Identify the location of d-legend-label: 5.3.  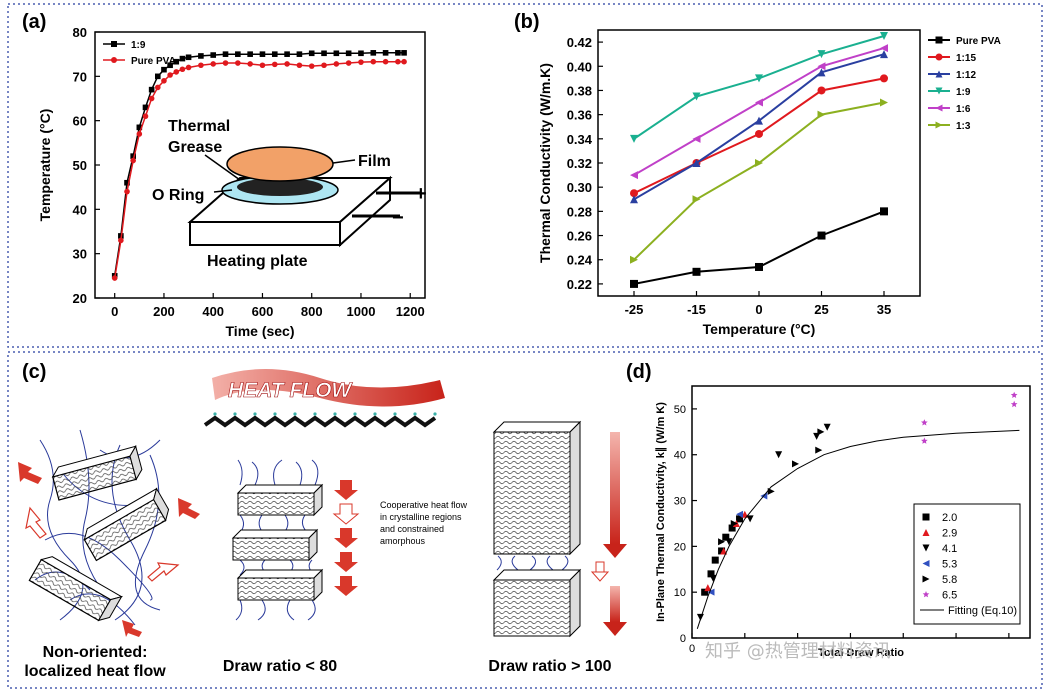
(949, 565).